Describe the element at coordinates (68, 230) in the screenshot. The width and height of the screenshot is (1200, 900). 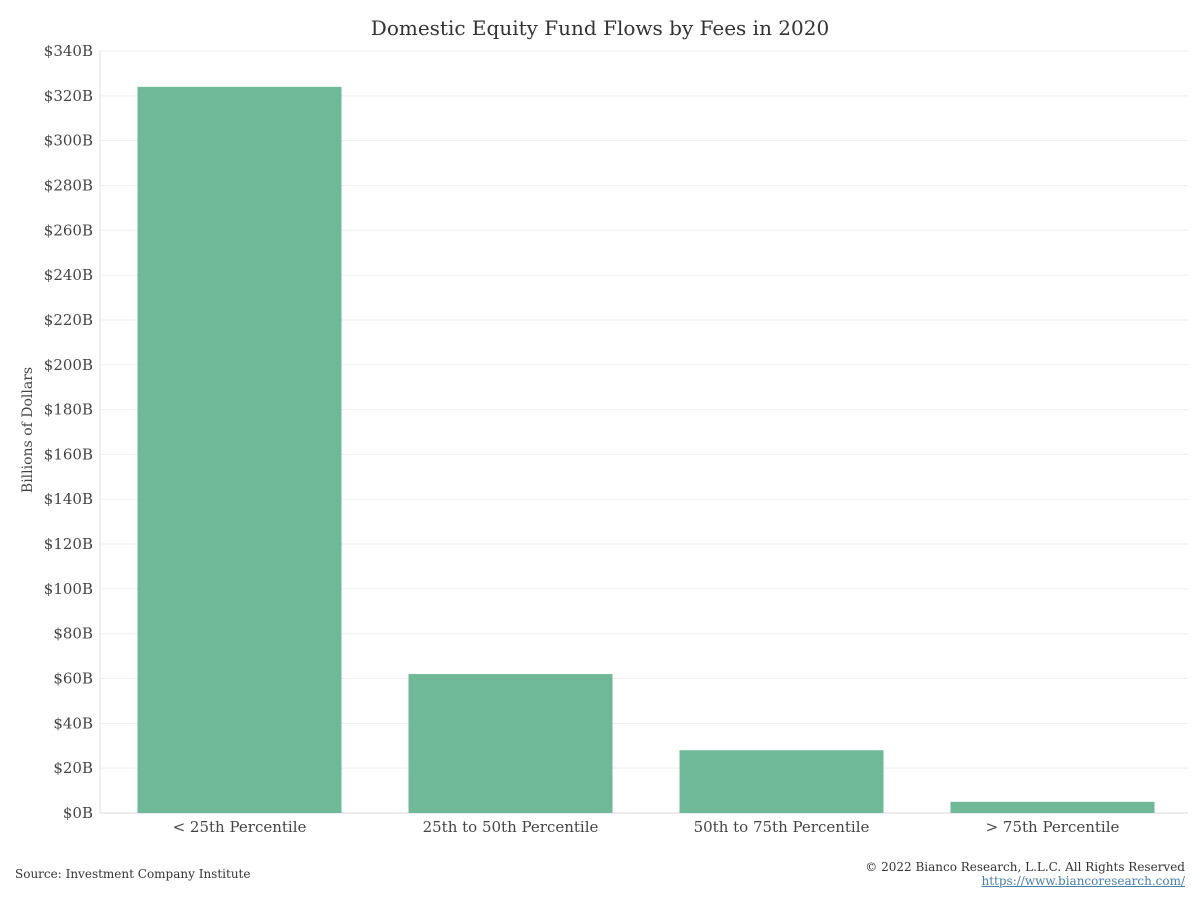
I see `y-tick-label: $260B` at that location.